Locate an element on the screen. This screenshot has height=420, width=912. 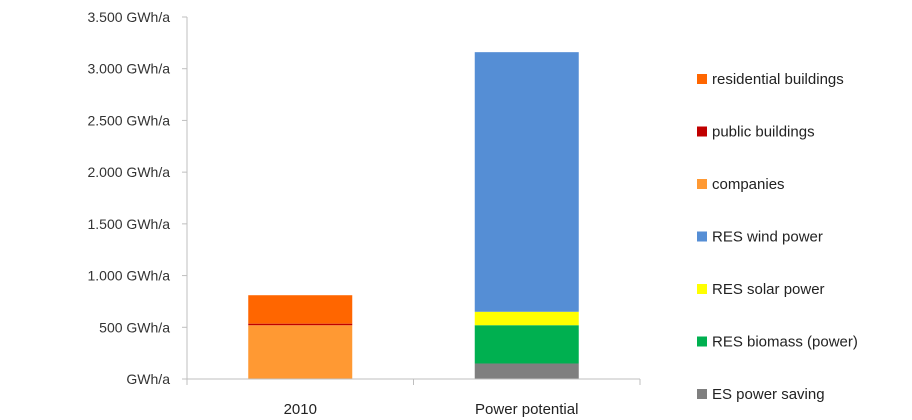
y-tick-label: 1.000 GWh/a is located at coordinates (129, 276).